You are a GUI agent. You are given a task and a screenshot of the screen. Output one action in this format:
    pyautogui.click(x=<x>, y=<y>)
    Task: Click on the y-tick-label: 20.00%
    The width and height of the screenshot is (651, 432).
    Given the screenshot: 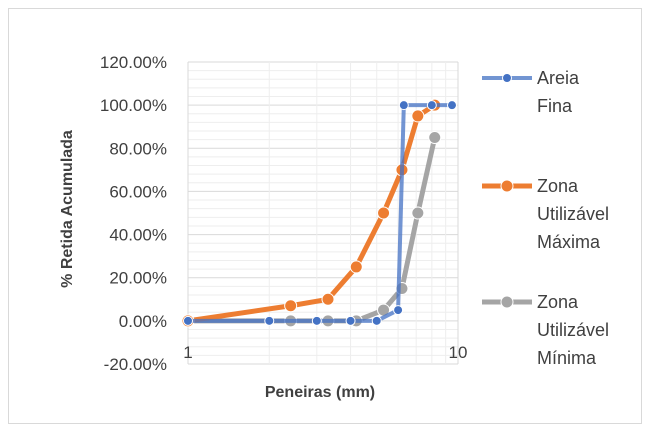 What is the action you would take?
    pyautogui.click(x=138, y=278)
    